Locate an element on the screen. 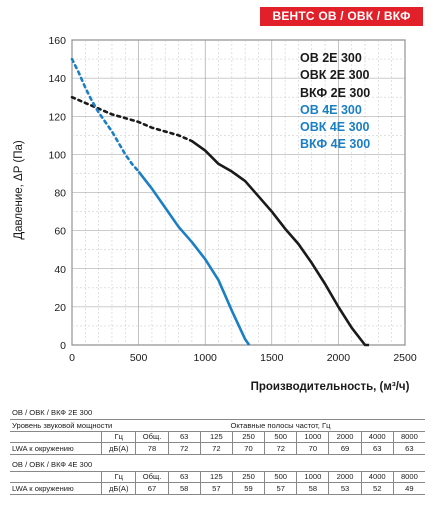 The image size is (435, 518). y-tick-label: 0 is located at coordinates (63, 346).